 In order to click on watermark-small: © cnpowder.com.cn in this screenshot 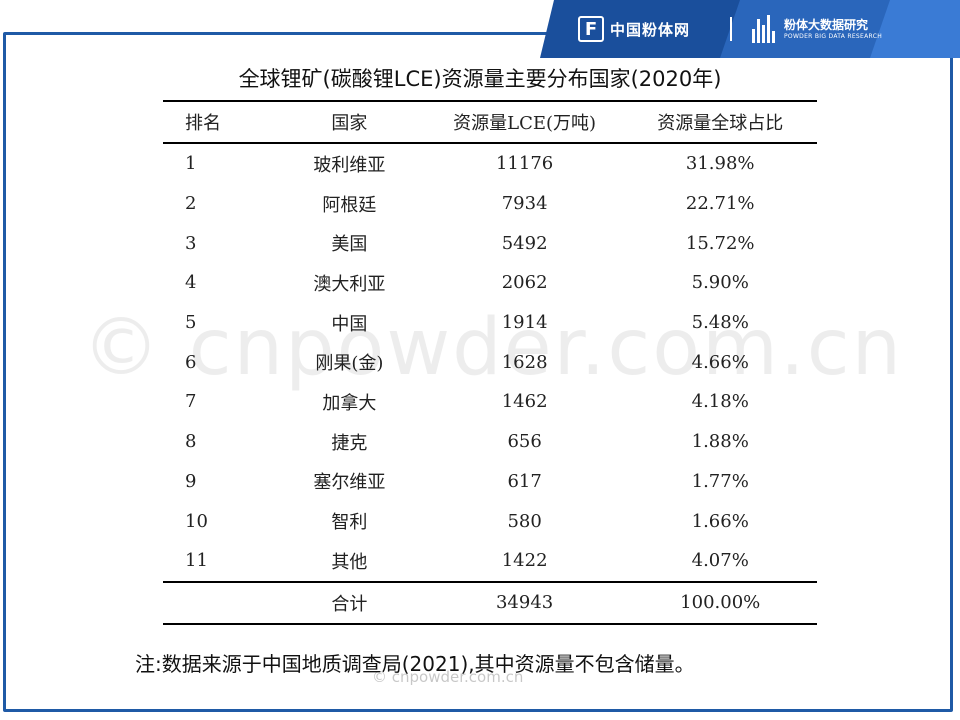, I will do `click(448, 677)`.